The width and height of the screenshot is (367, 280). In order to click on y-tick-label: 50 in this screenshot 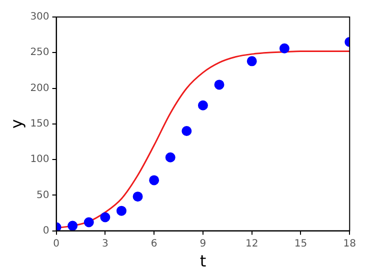, I will do `click(43, 195)`.